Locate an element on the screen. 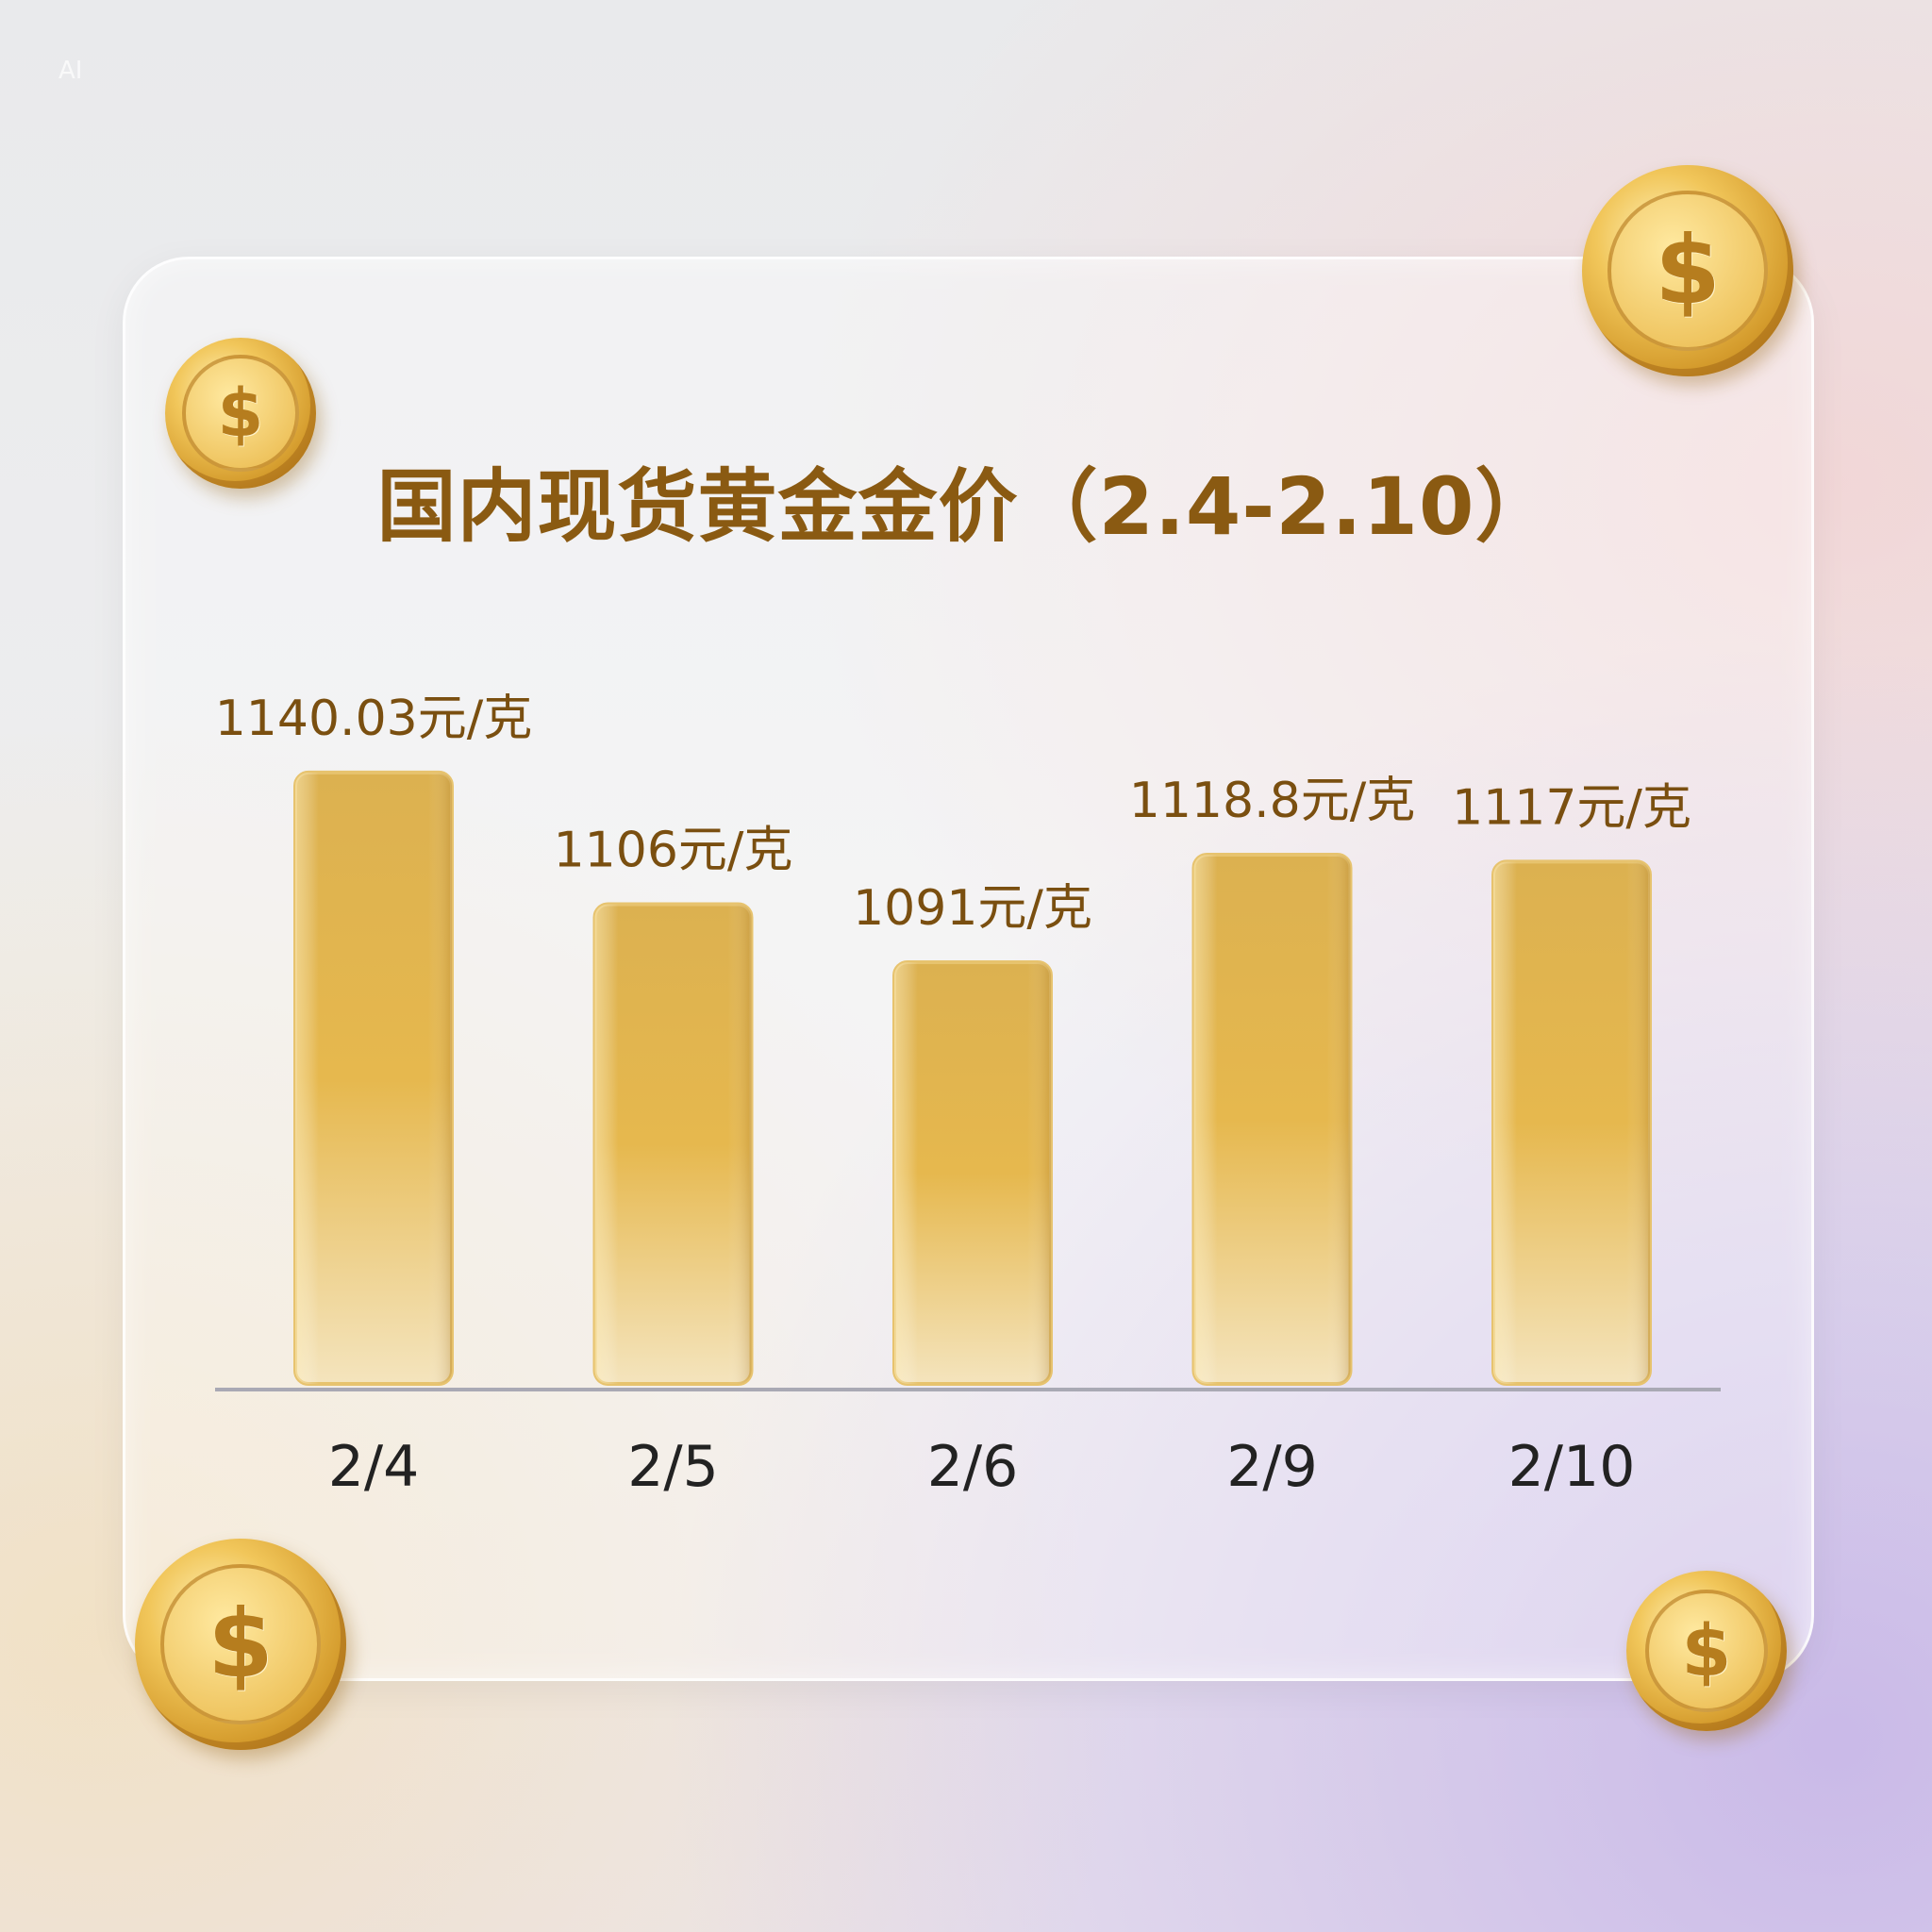 Image resolution: width=1932 pixels, height=1932 pixels. data-label: 1117元/克 is located at coordinates (1572, 807).